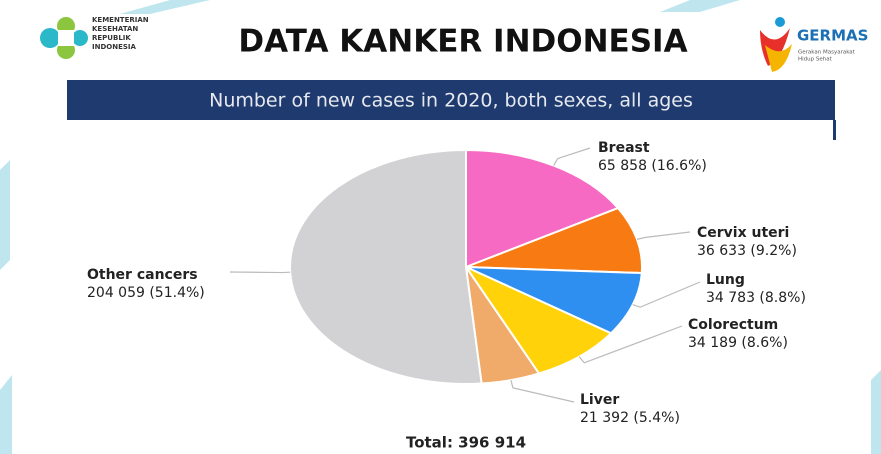  What do you see at coordinates (146, 293) in the screenshot?
I see `slice-value: 204 059 (51.4%)` at bounding box center [146, 293].